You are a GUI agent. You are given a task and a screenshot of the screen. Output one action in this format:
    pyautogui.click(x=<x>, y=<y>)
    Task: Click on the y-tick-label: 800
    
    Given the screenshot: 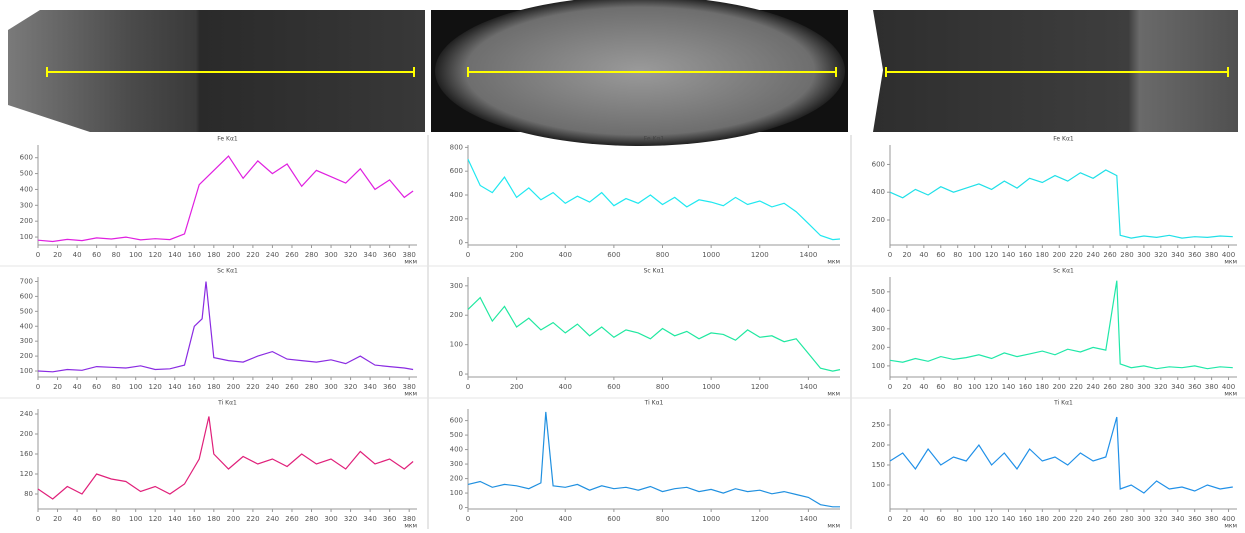 What is the action you would take?
    pyautogui.click(x=456, y=147)
    